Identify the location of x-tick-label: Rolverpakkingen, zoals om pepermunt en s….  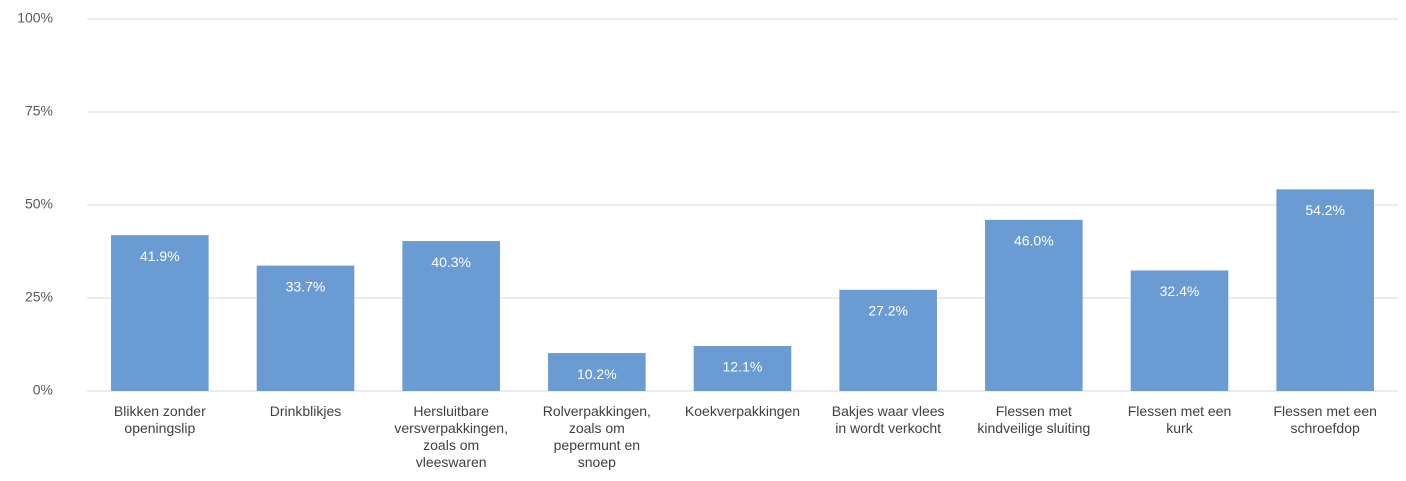
(596, 436).